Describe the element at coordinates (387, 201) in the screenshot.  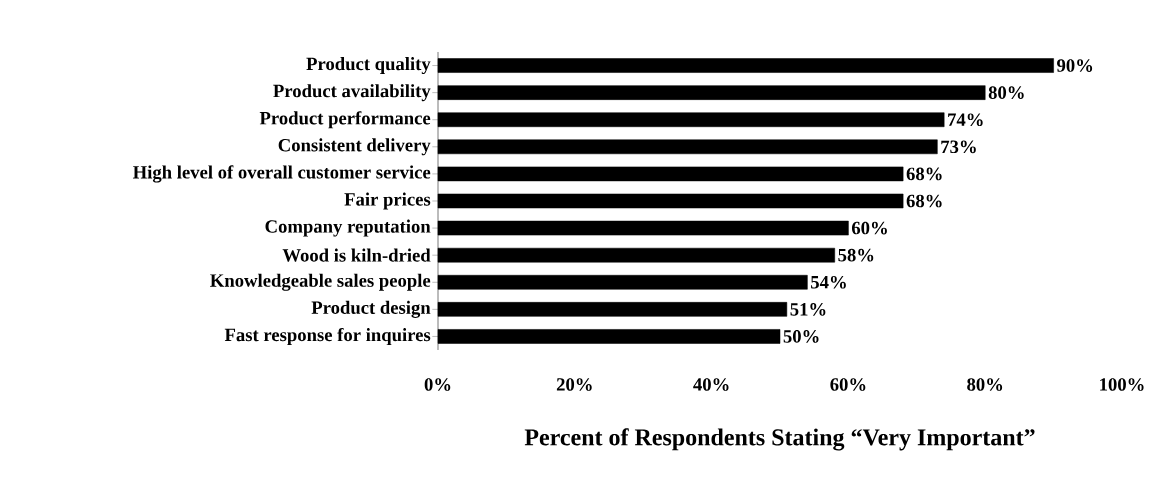
I see `y-tick-label: Fair prices` at that location.